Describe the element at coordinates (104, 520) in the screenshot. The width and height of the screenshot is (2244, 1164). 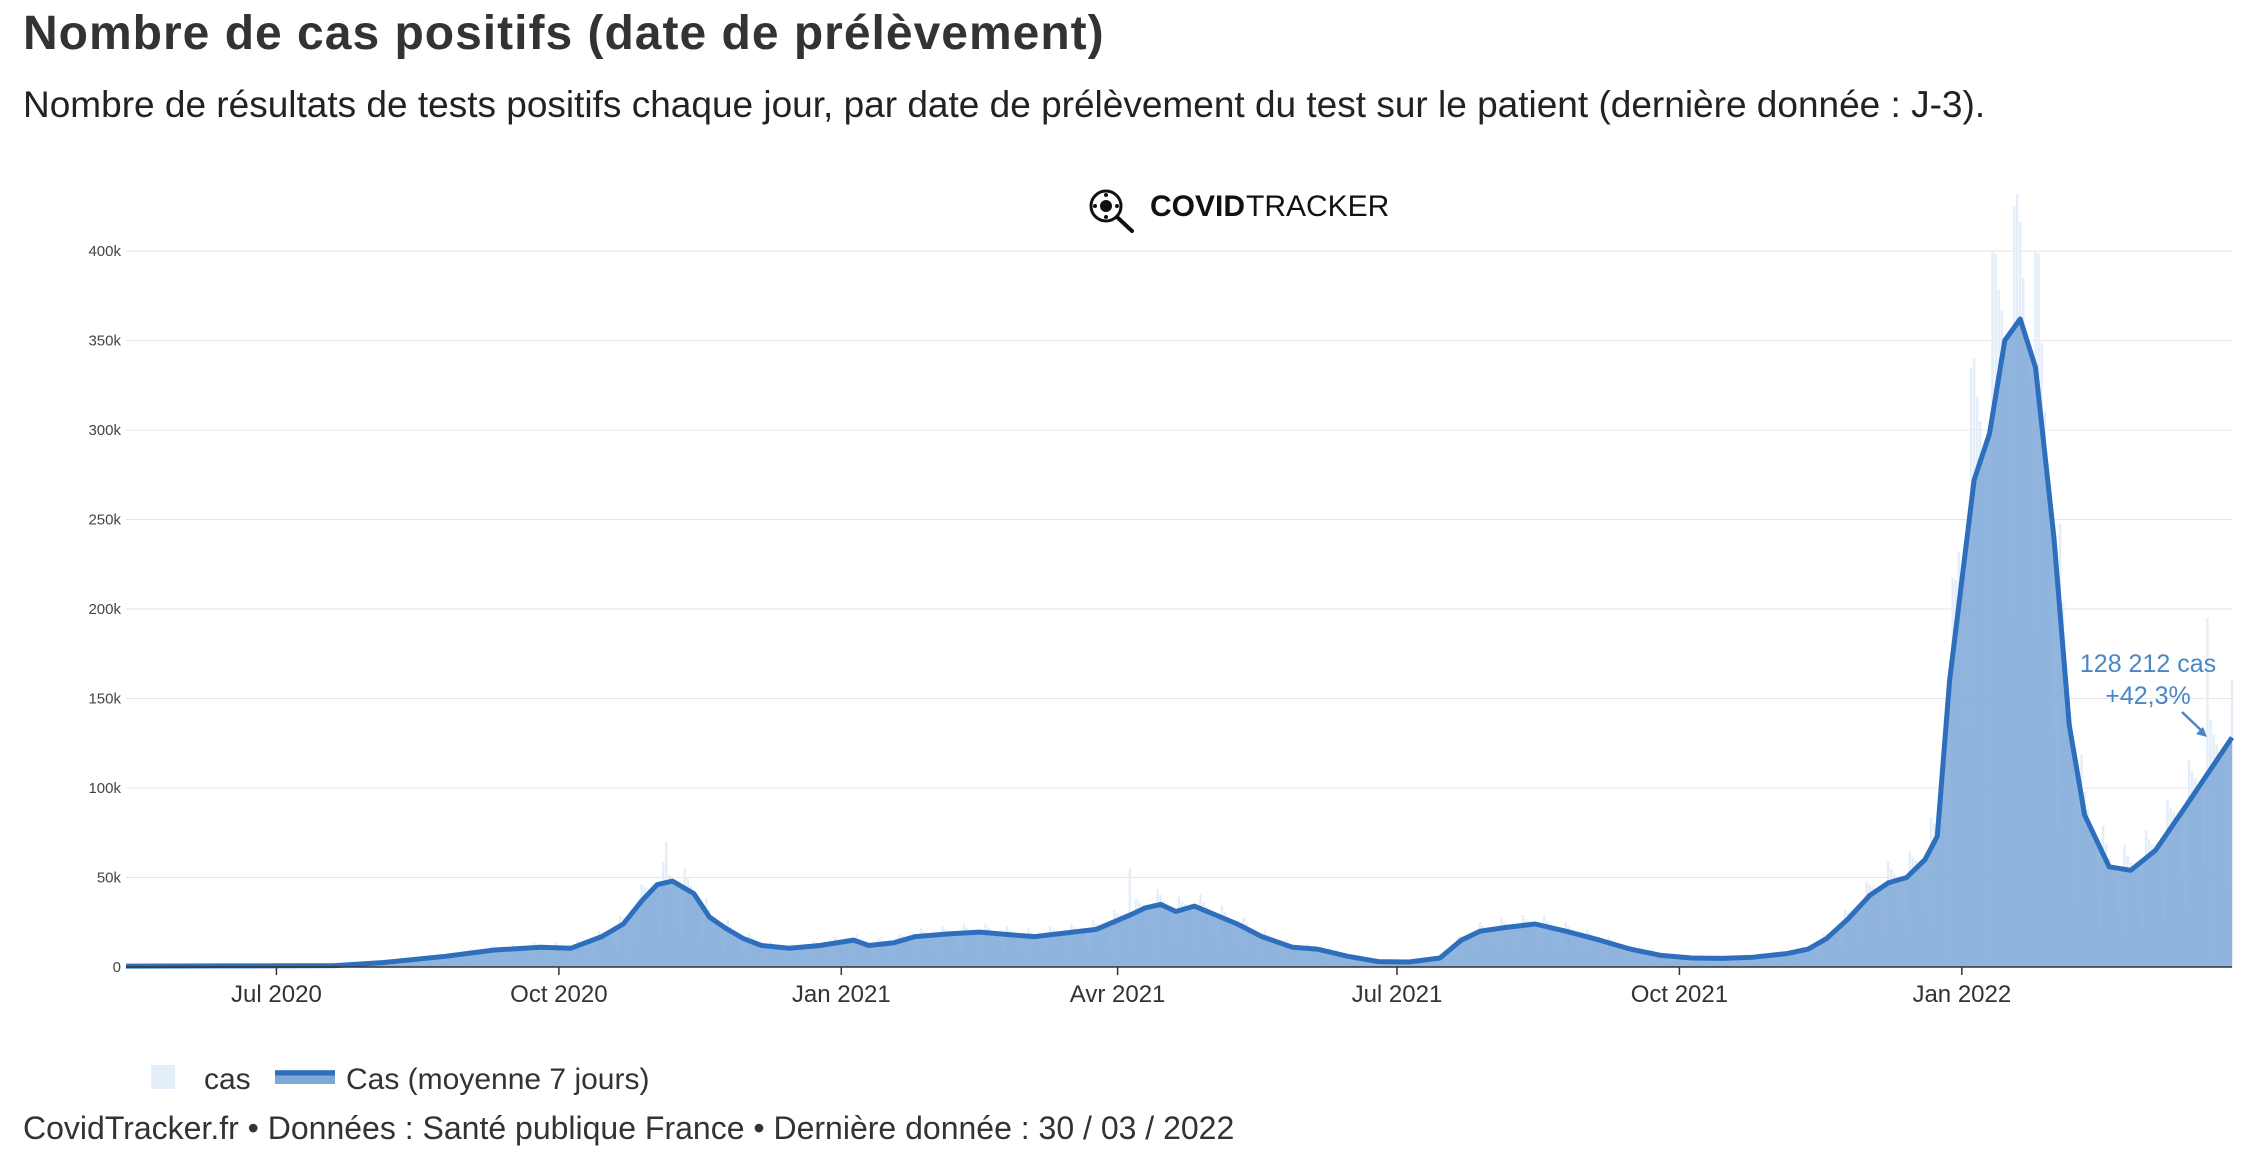
I see `y-tick-label: 250k` at that location.